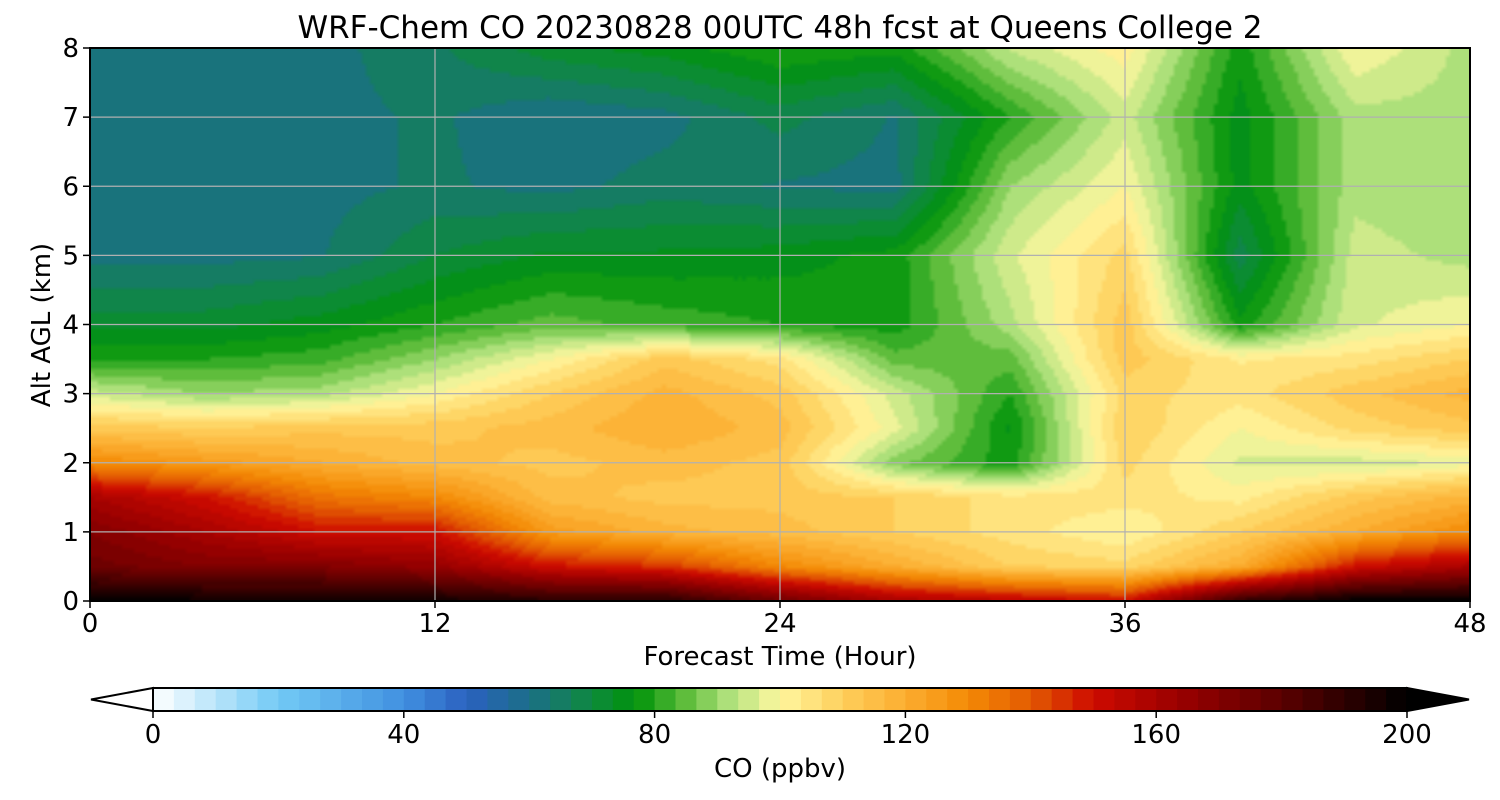 The image size is (1500, 800). I want to click on y-tick-label: 2, so click(70, 464).